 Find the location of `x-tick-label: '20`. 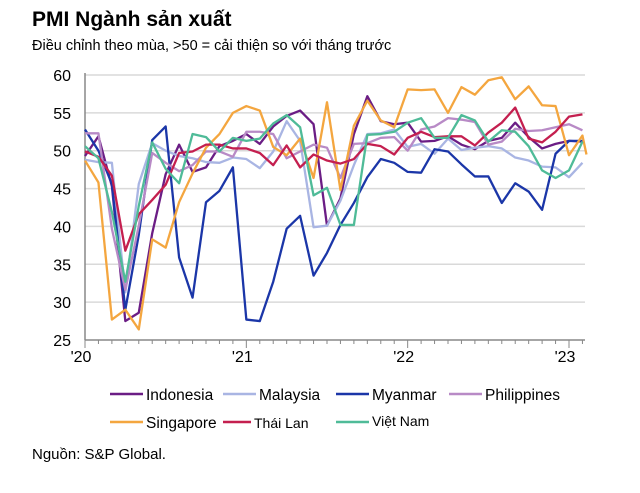

x-tick-label: '20 is located at coordinates (81, 357).